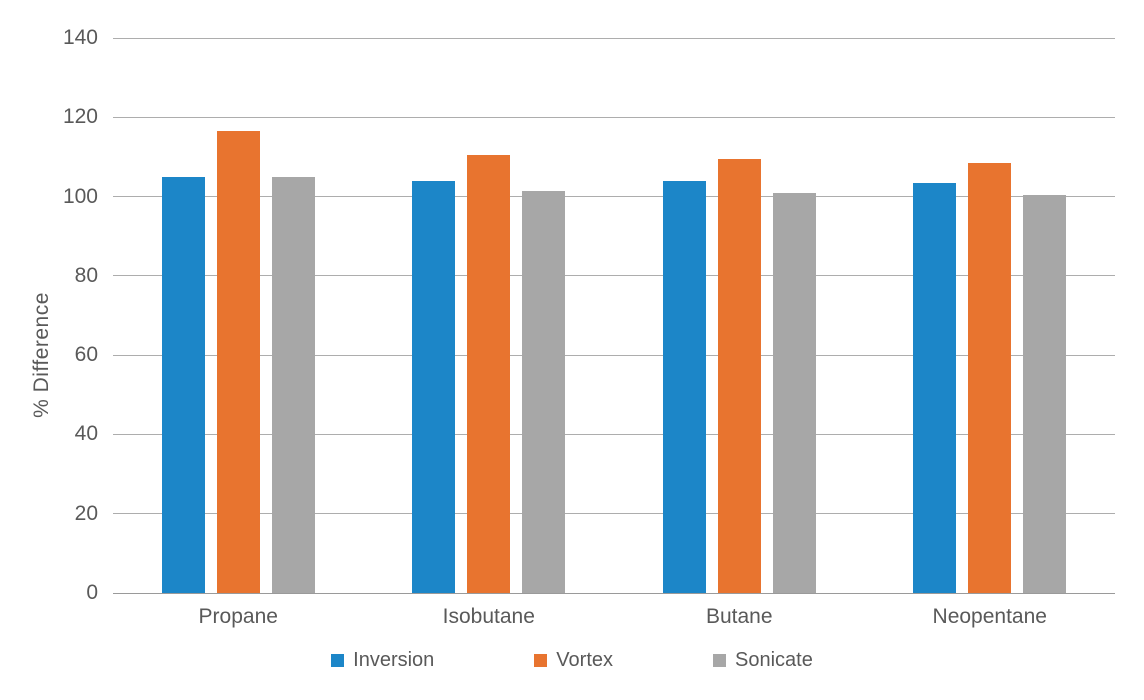 The image size is (1144, 700). What do you see at coordinates (989, 616) in the screenshot?
I see `category-label-neopentane: Neopentane` at bounding box center [989, 616].